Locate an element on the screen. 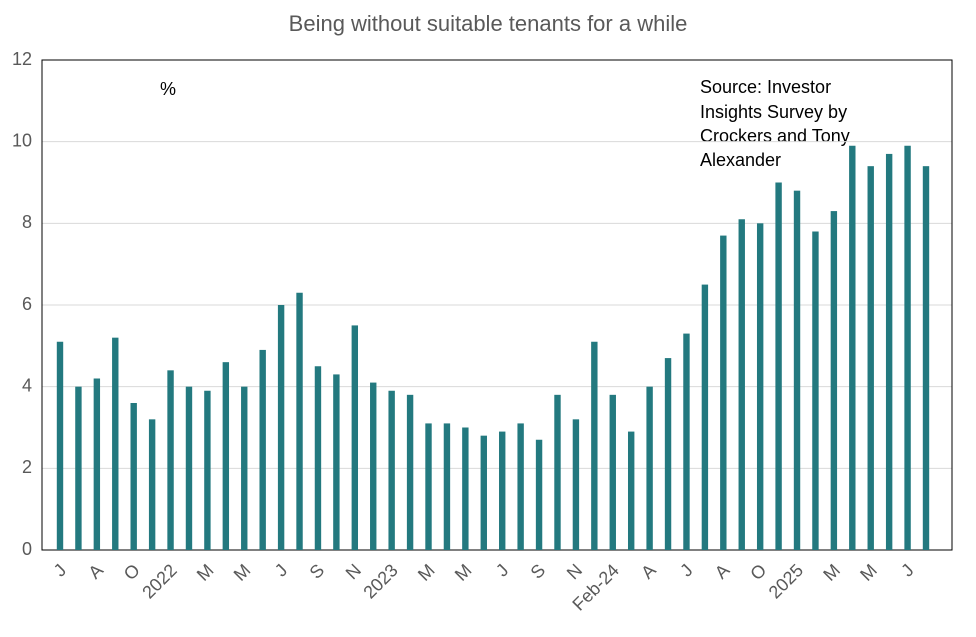 The image size is (976, 637). y-tick-label: 10 is located at coordinates (22, 140).